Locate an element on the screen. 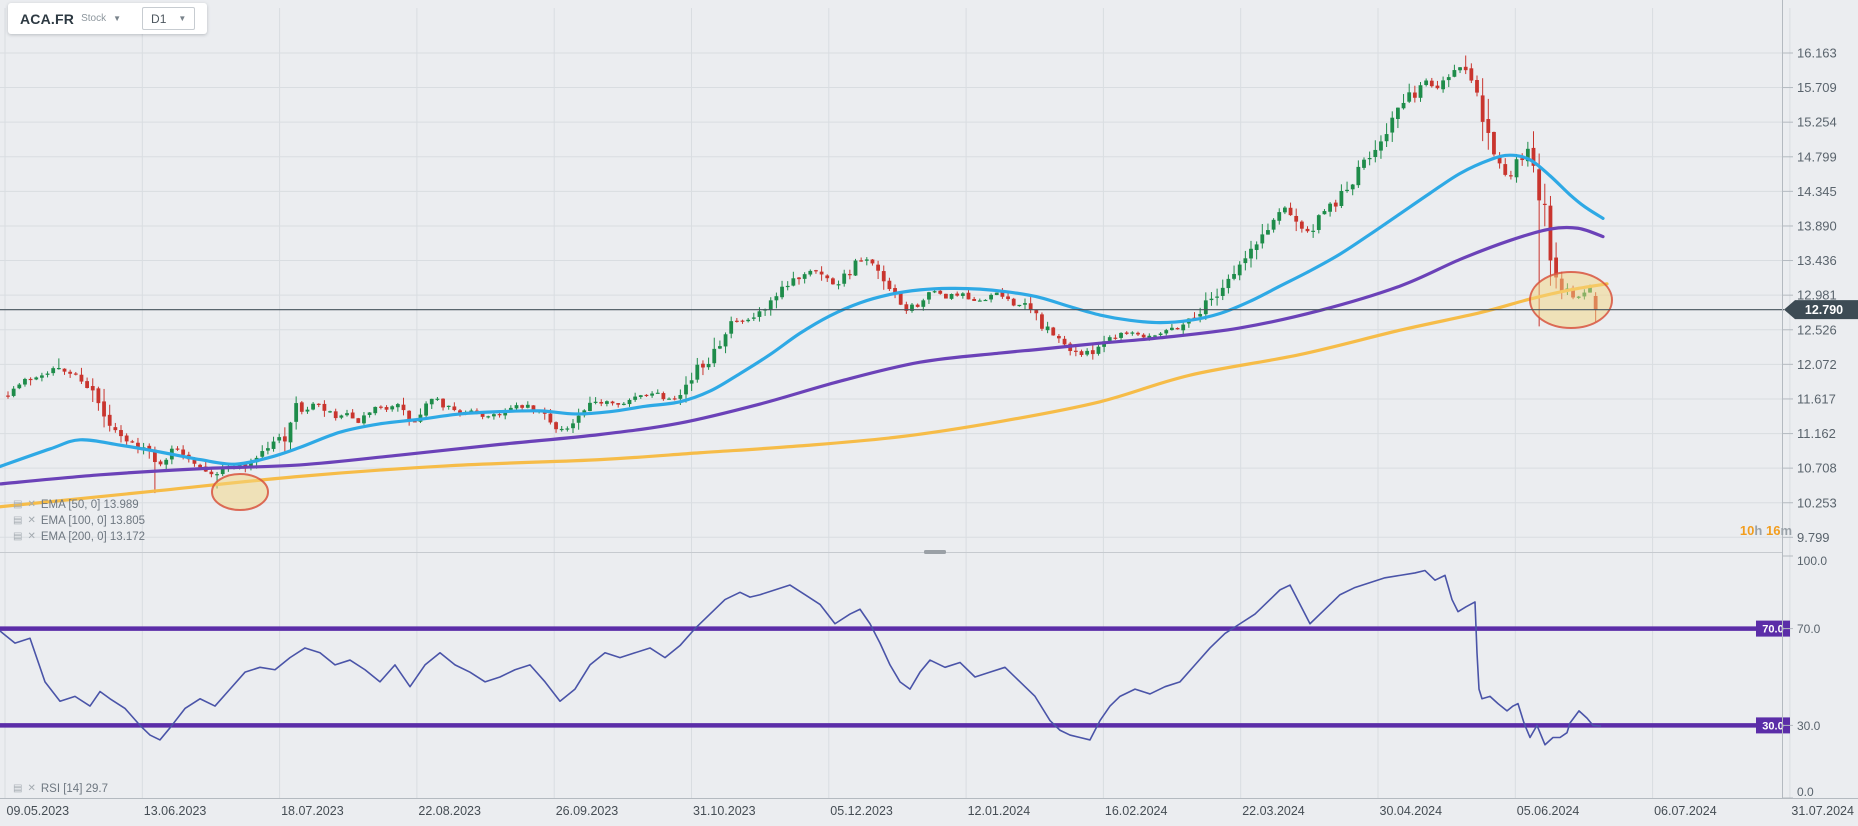 The width and height of the screenshot is (1858, 826). date-tick-label: 05.12.2023 is located at coordinates (861, 811).